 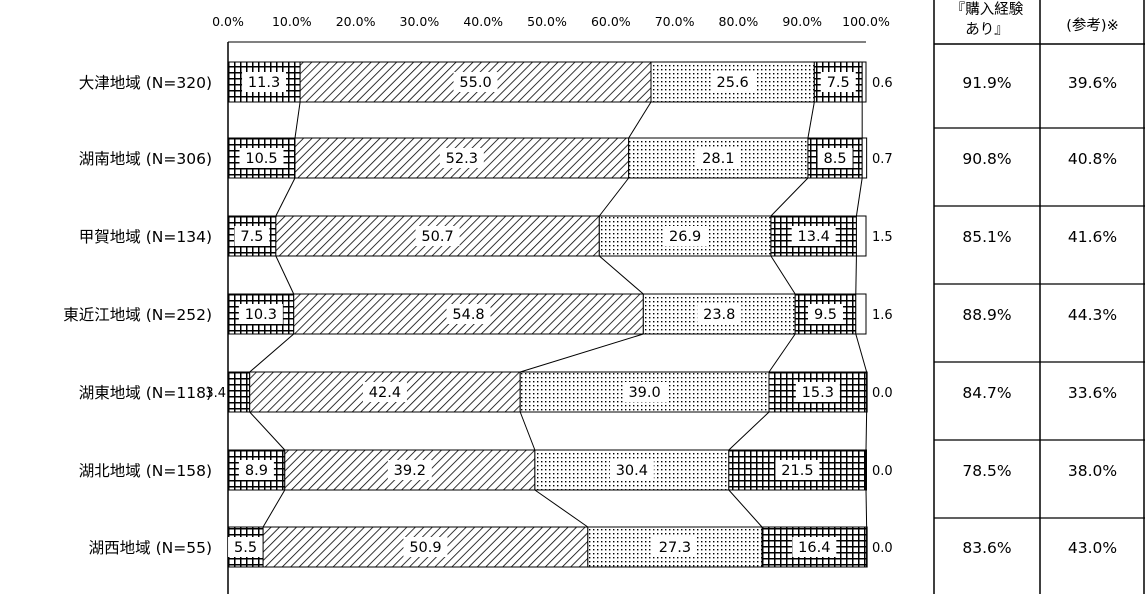 What do you see at coordinates (228, 21) in the screenshot?
I see `x-tick-label: 0.0%` at bounding box center [228, 21].